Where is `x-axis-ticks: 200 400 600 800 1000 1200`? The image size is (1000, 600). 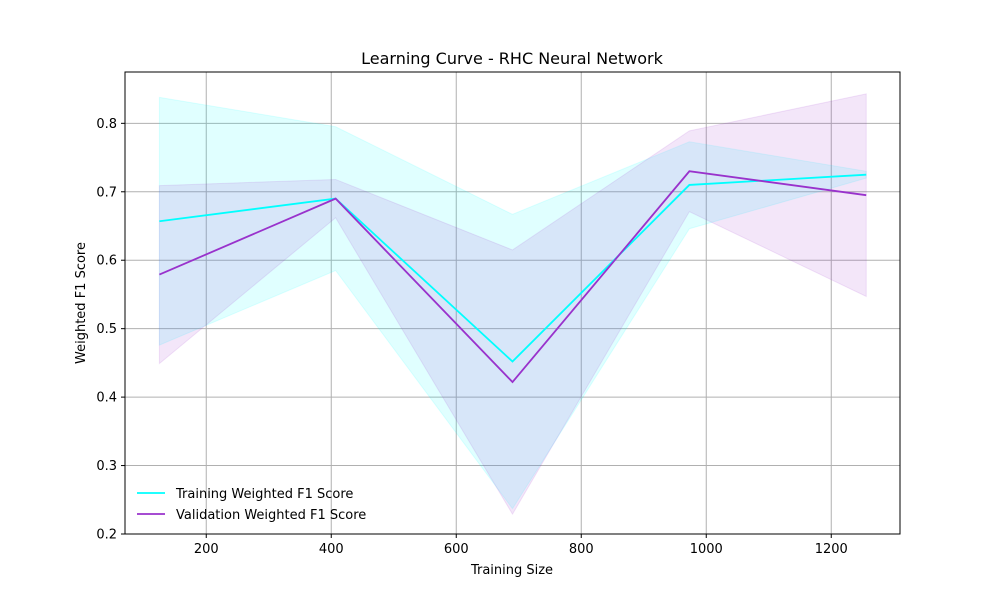 x-axis-ticks: 200 400 600 800 1000 1200 is located at coordinates (521, 545).